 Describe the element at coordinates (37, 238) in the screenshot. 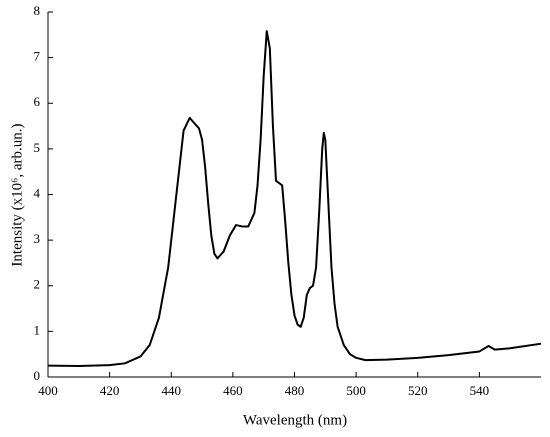

I see `y-tick-label: 3` at that location.